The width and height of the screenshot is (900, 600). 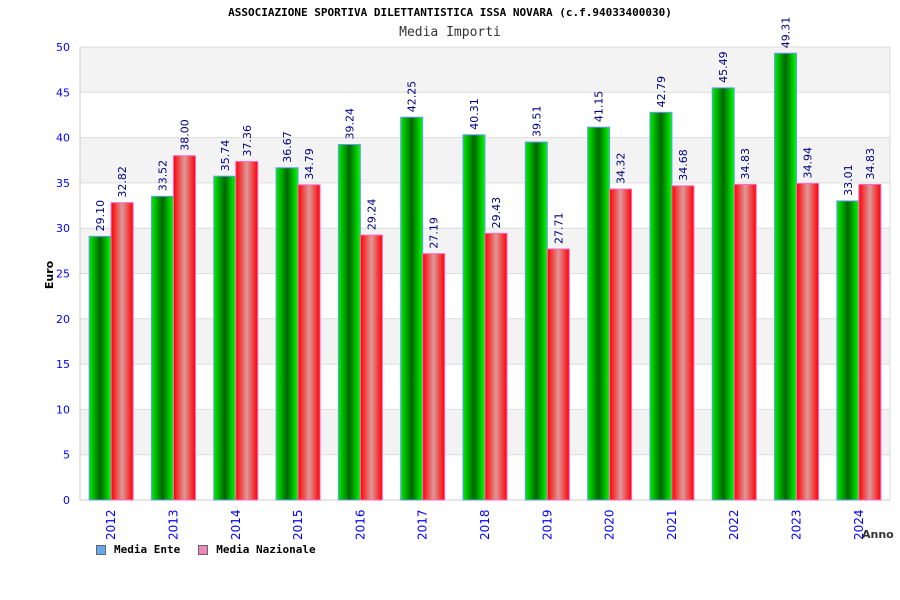 I want to click on bar-media-nazionale-2016, so click(x=371, y=367).